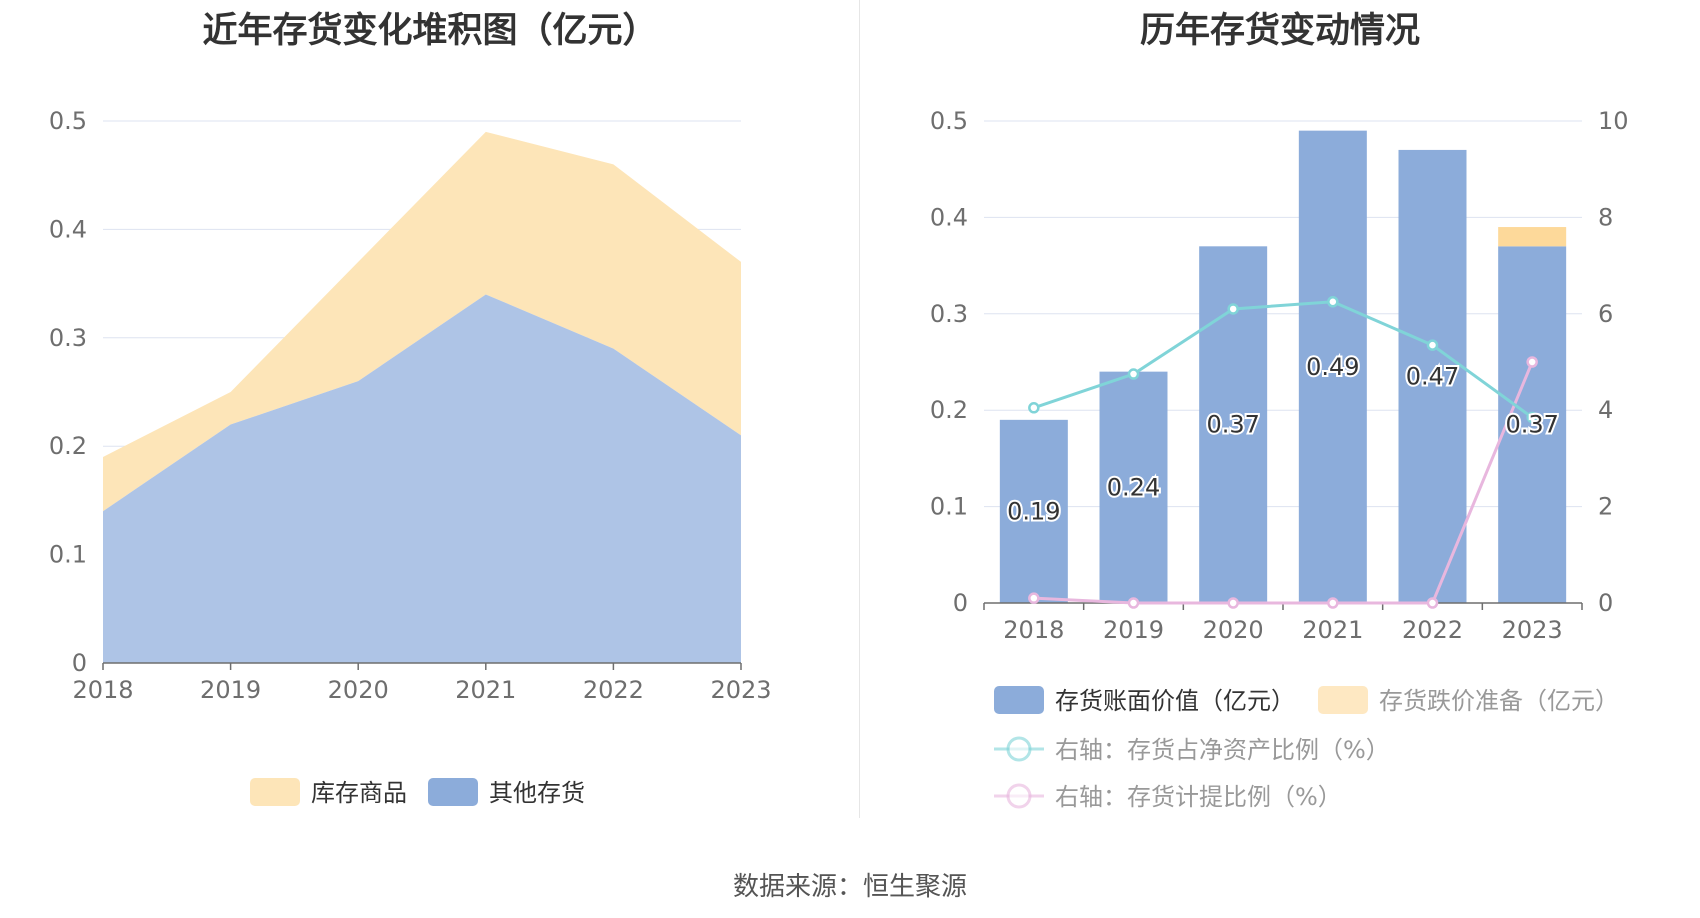 The width and height of the screenshot is (1700, 918). Describe the element at coordinates (1175, 701) in the screenshot. I see `legend-label-book-value: 存货账面价值（亿元）` at that location.